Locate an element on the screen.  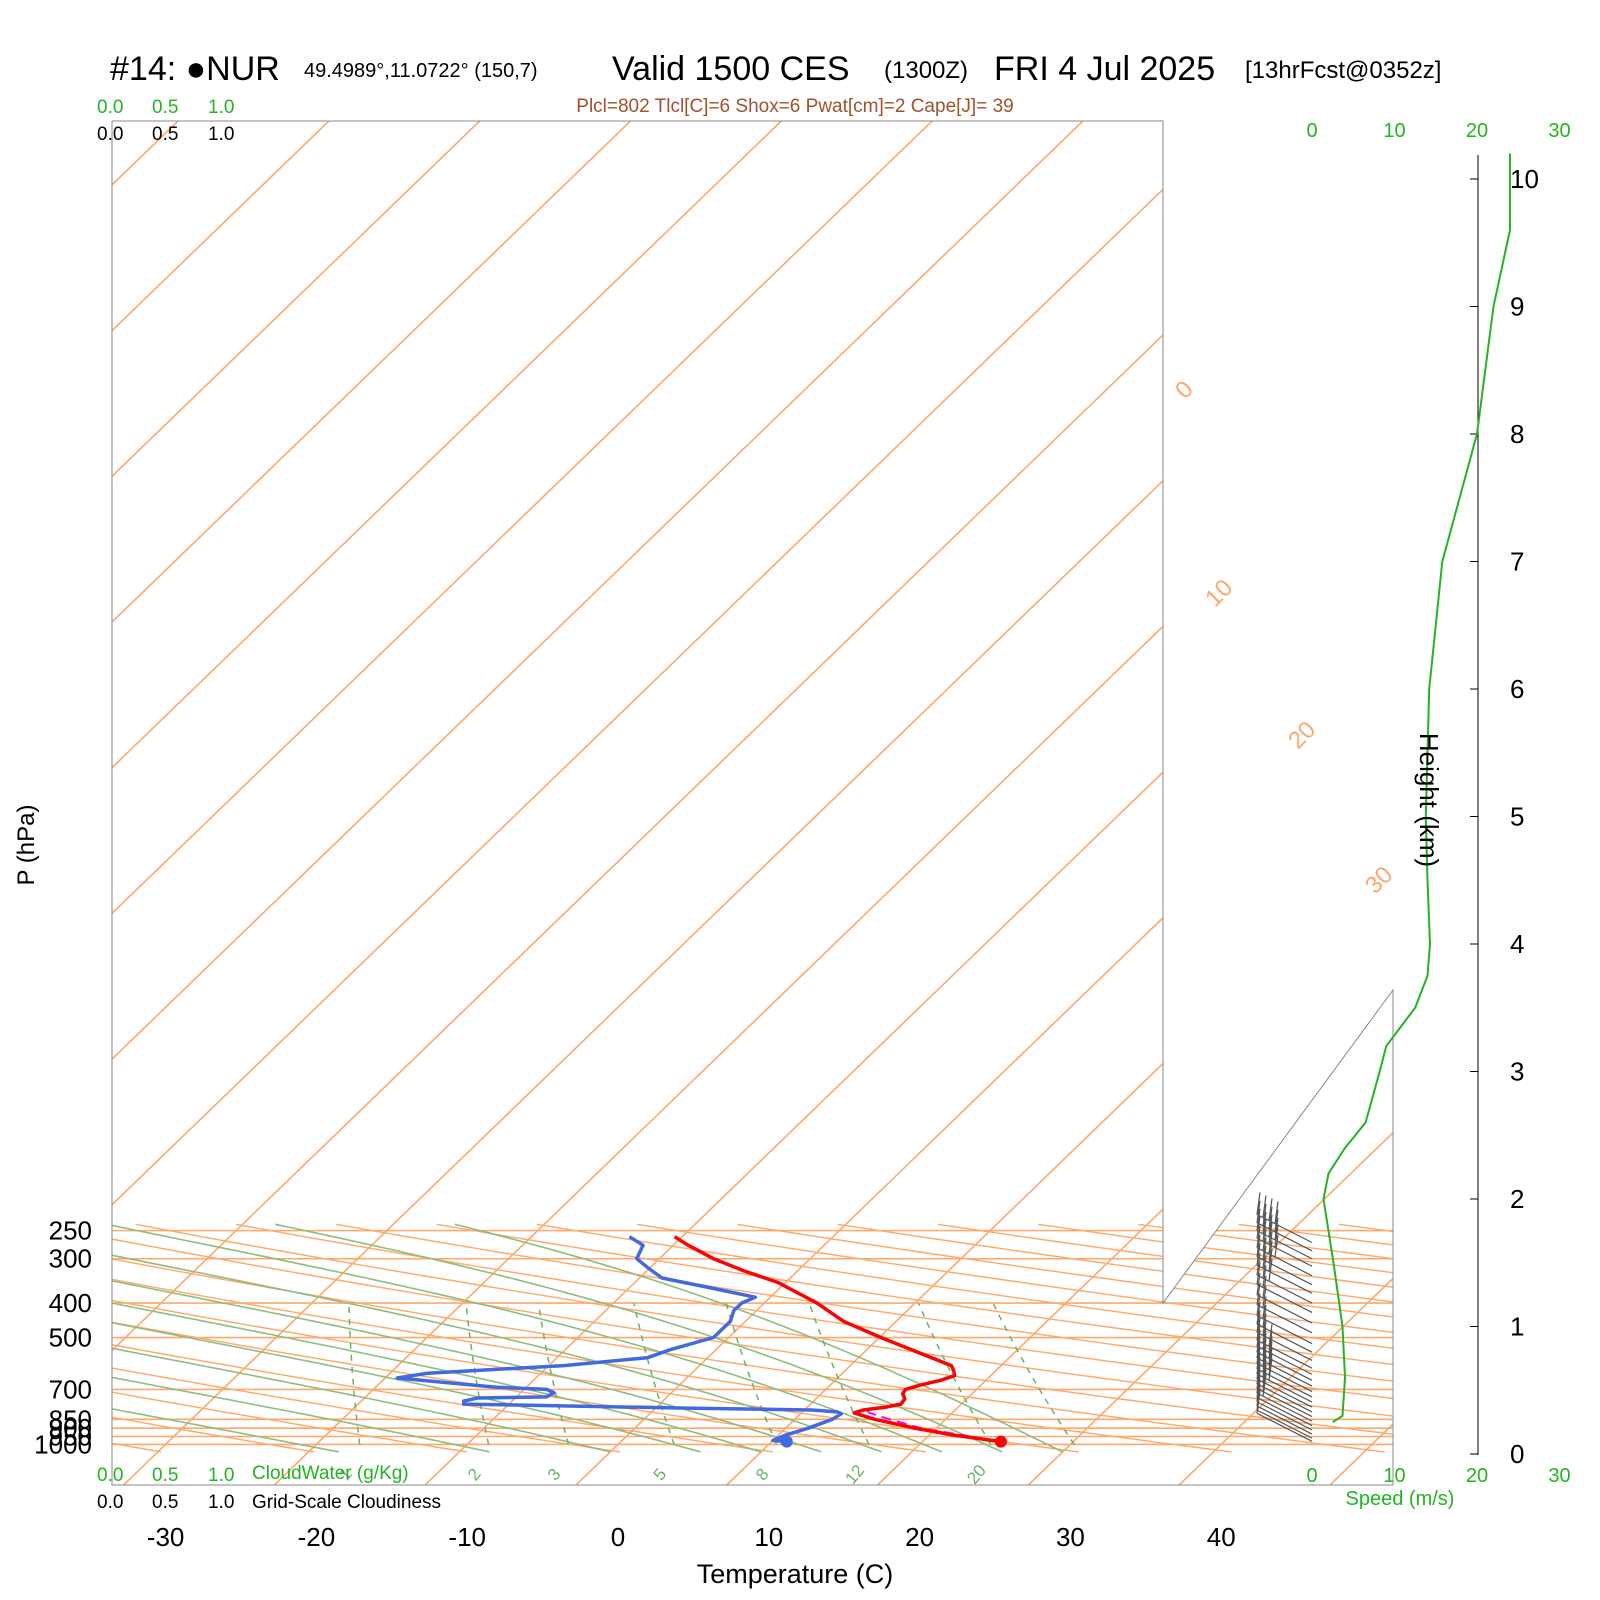
wind-speed-panel: 0 0 10 10 20 20 30 30 0 1 2 3 4 5 6 7 8 9 10 is located at coordinates (1438, 803).